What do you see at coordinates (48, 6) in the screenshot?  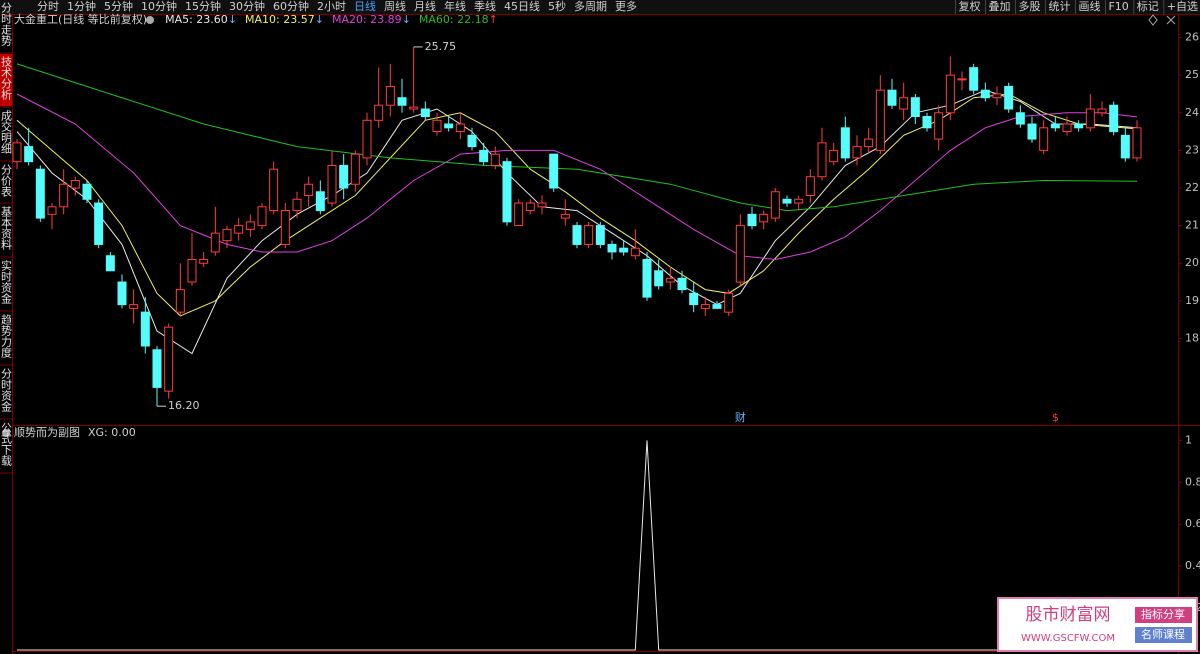 I see `period-tab: 分时` at bounding box center [48, 6].